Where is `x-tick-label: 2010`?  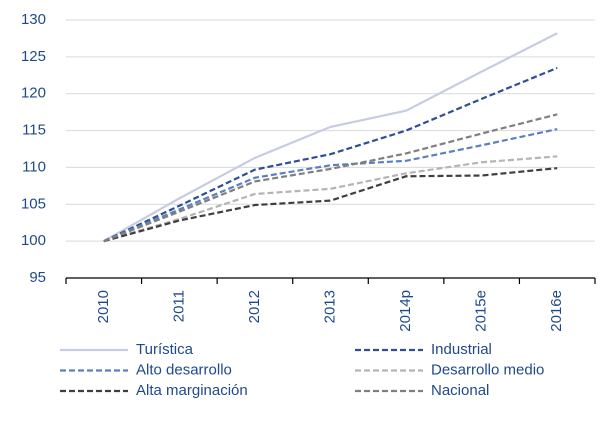 x-tick-label: 2010 is located at coordinates (103, 306).